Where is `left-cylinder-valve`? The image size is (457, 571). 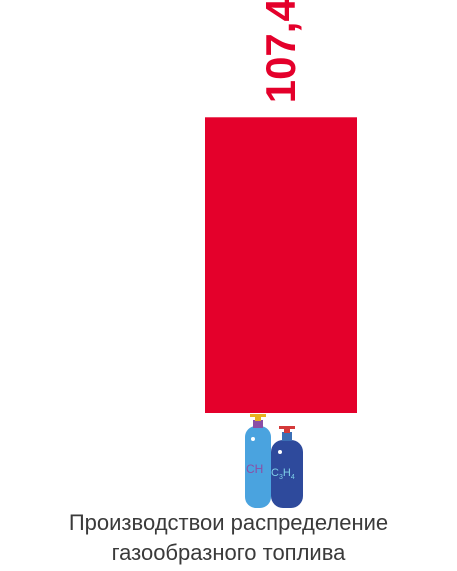
left-cylinder-valve is located at coordinates (258, 424).